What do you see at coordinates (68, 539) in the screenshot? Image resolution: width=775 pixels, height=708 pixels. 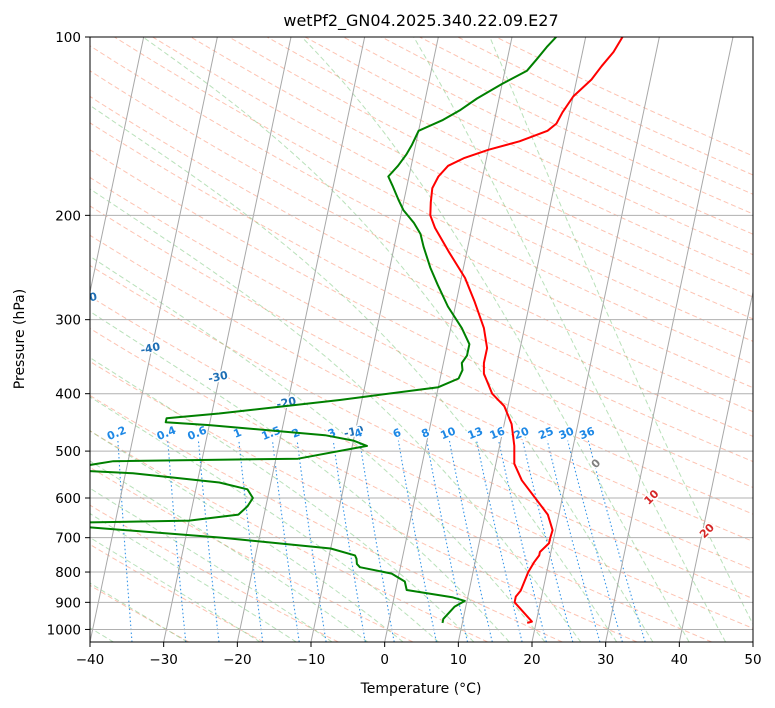 I see `y-tick-label: 700` at bounding box center [68, 539].